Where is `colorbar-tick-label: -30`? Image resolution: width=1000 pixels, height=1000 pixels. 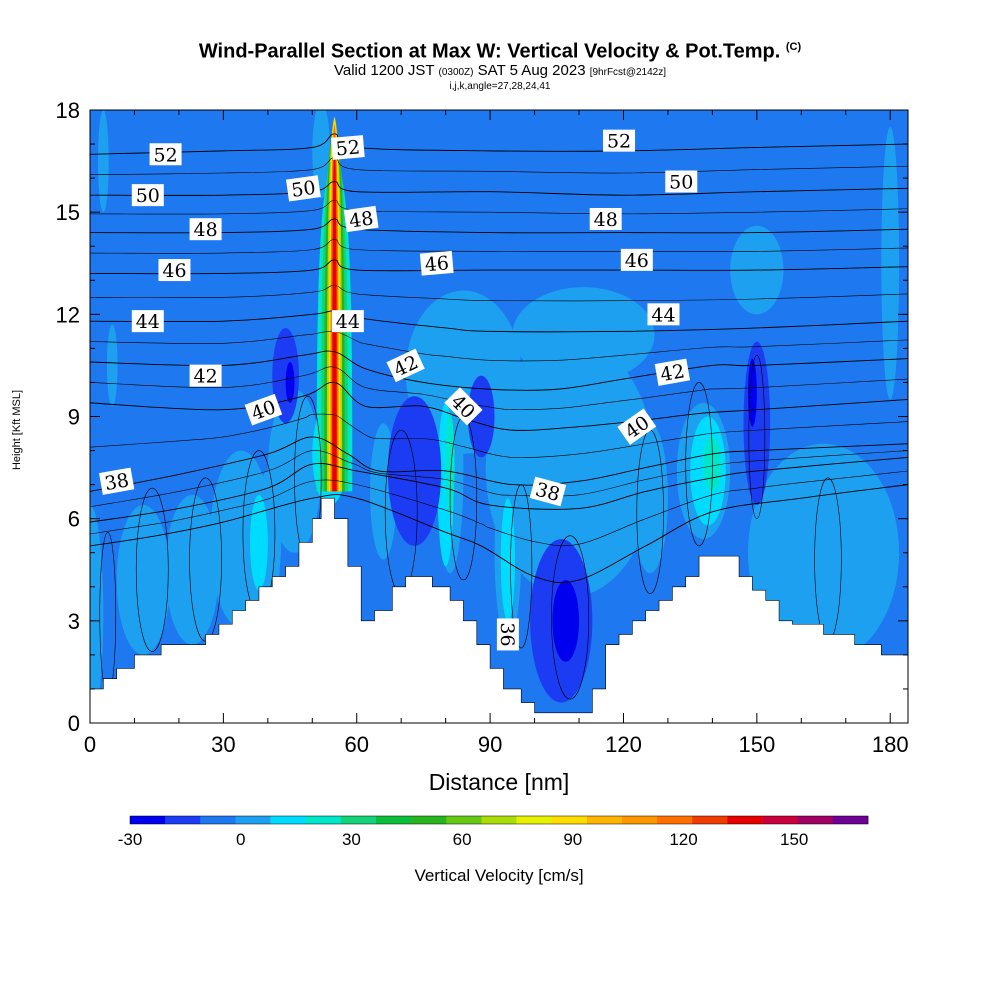
colorbar-tick-label: -30 is located at coordinates (130, 839).